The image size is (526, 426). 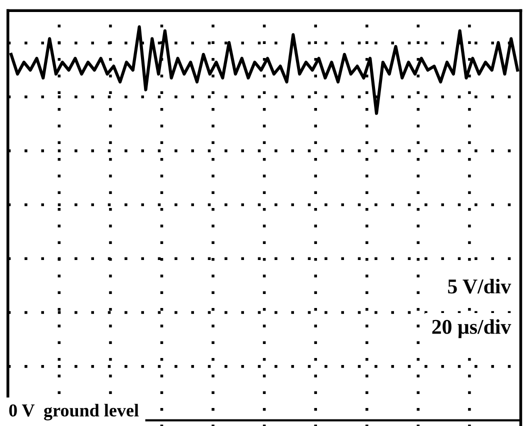 What do you see at coordinates (480, 286) in the screenshot?
I see `annotation: 5 V/div` at bounding box center [480, 286].